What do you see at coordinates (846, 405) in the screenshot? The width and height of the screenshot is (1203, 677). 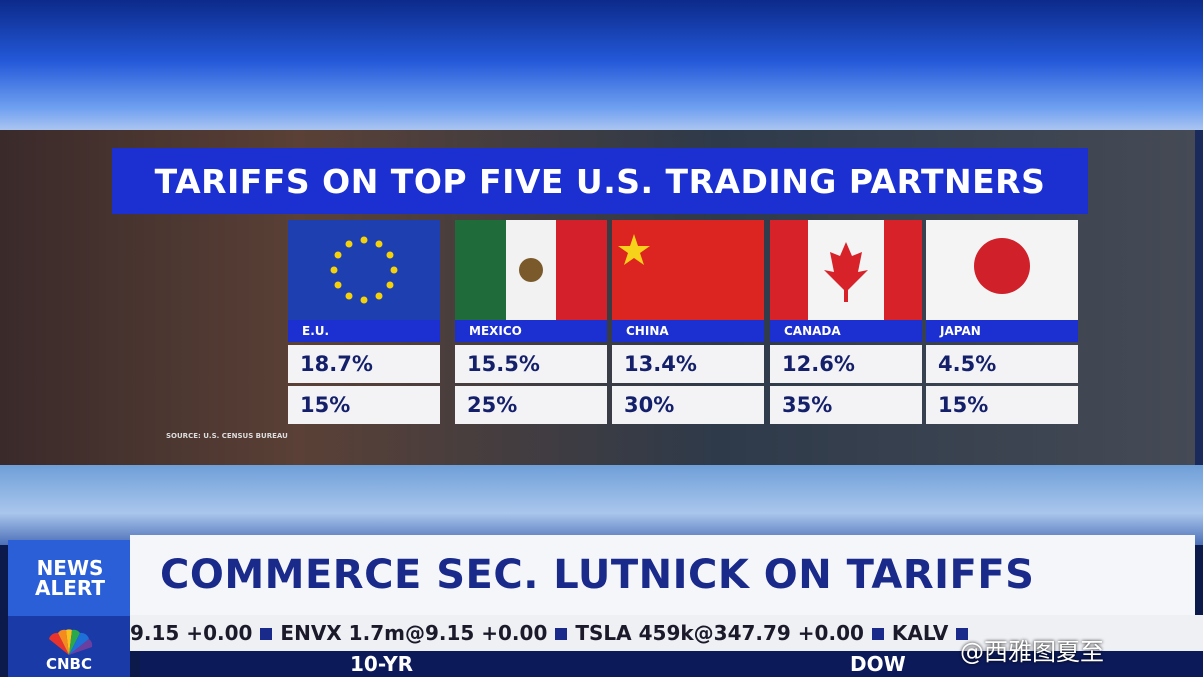 I see `cell: 35%` at bounding box center [846, 405].